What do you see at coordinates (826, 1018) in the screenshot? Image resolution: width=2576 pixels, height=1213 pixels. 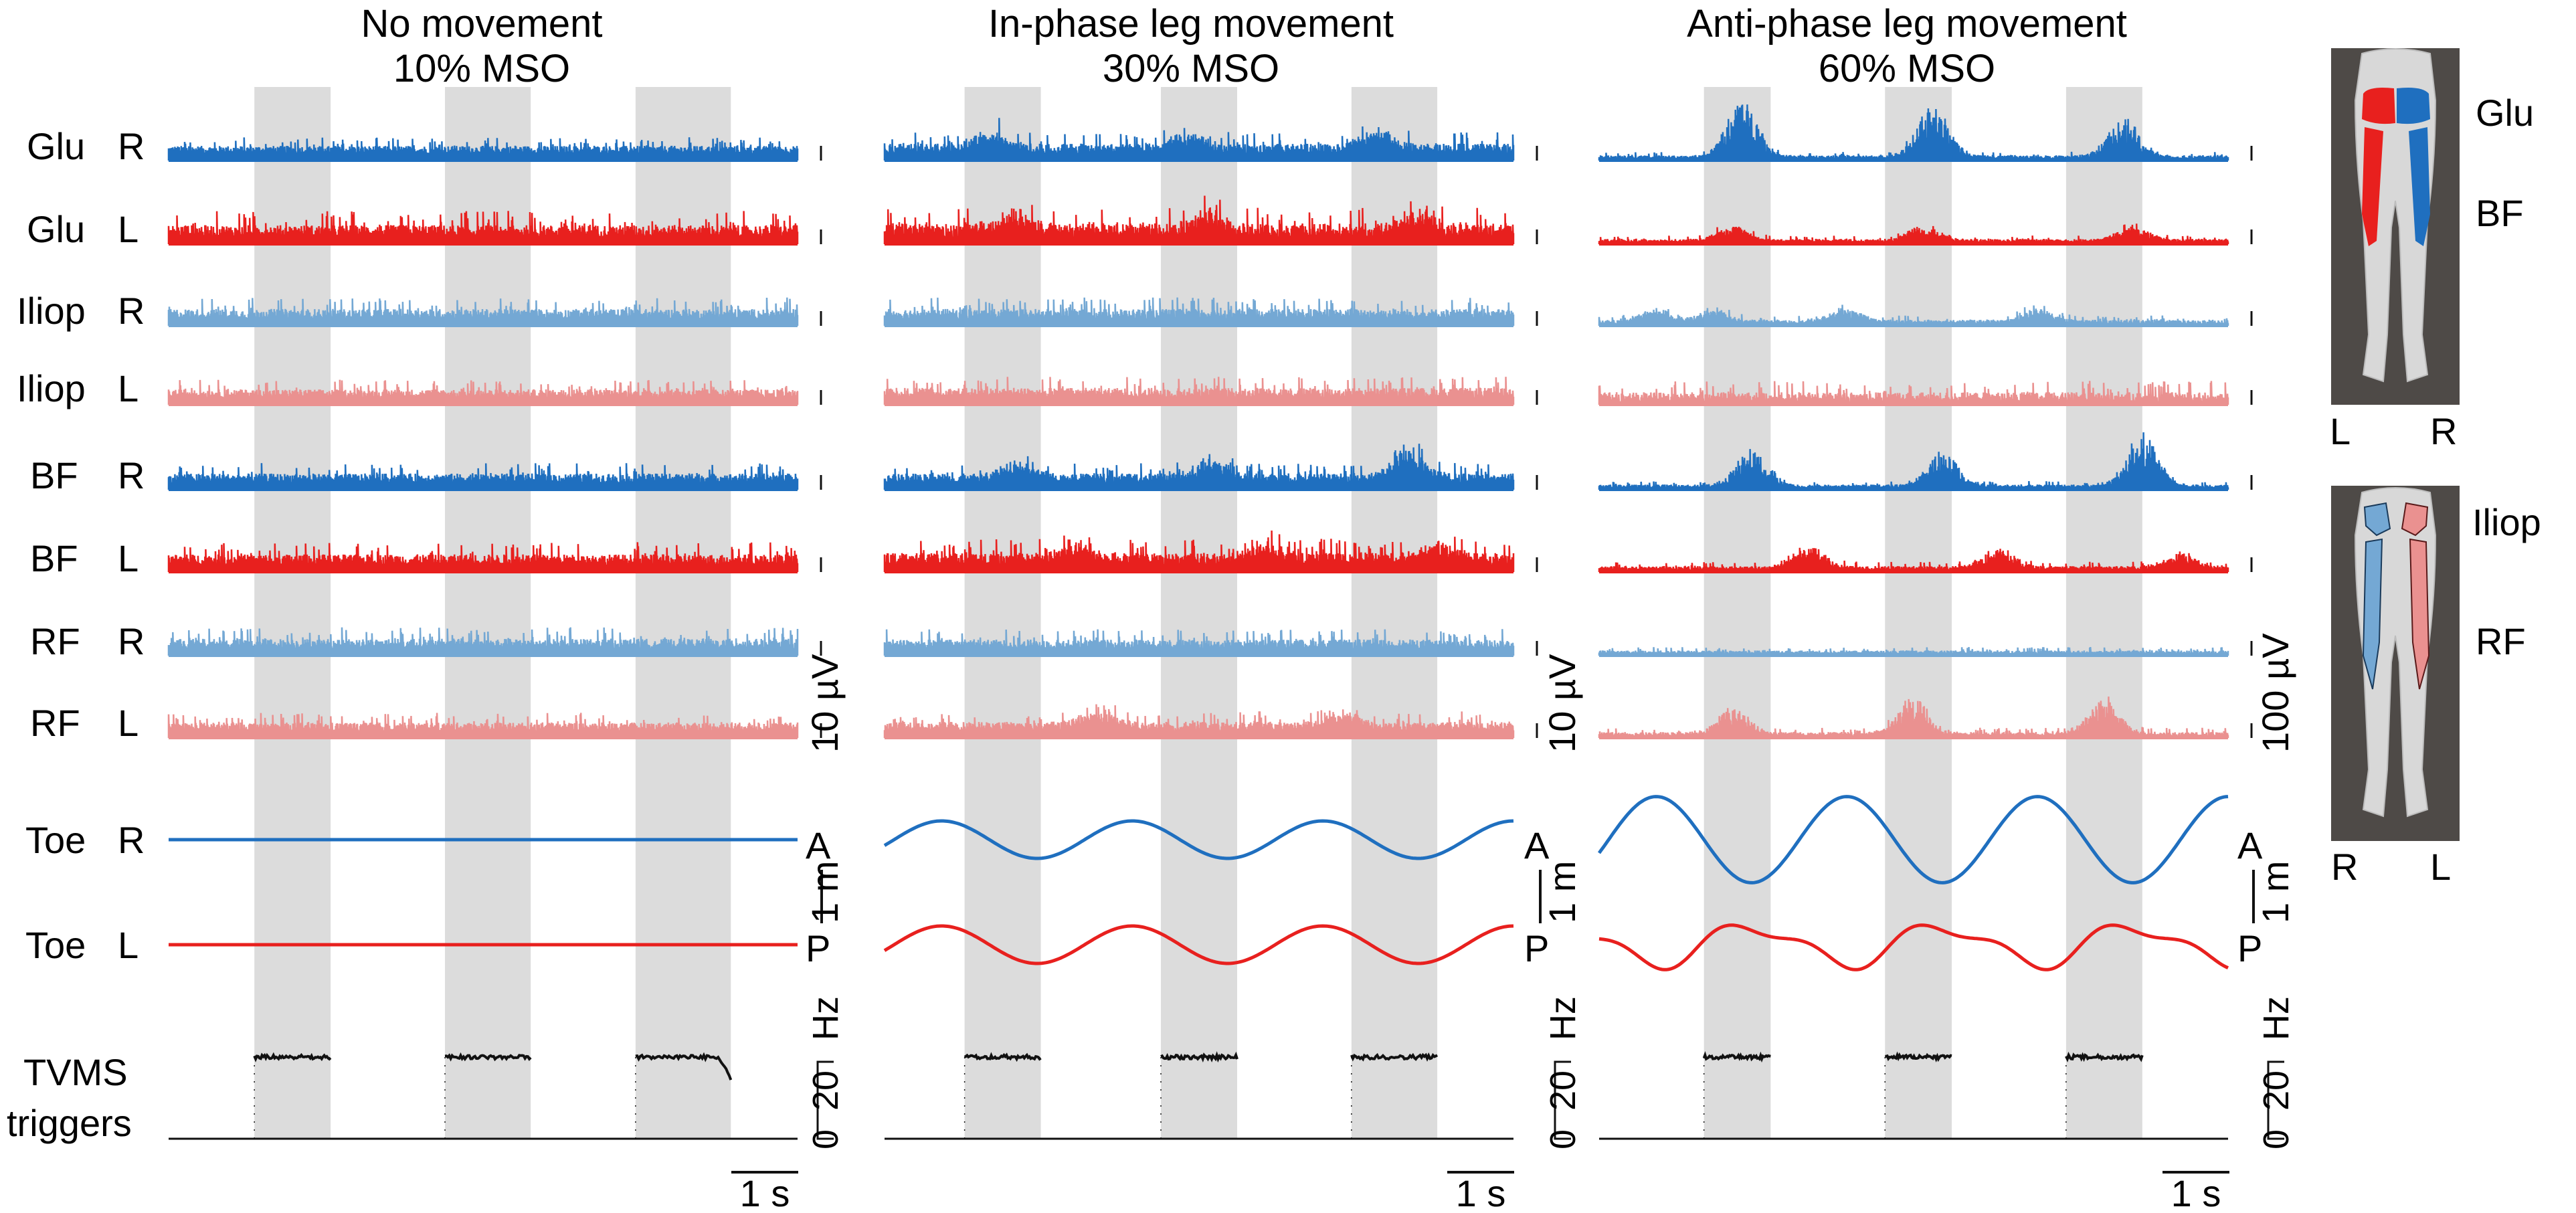 I see `panel-1-trigger-unit: Hz` at bounding box center [826, 1018].